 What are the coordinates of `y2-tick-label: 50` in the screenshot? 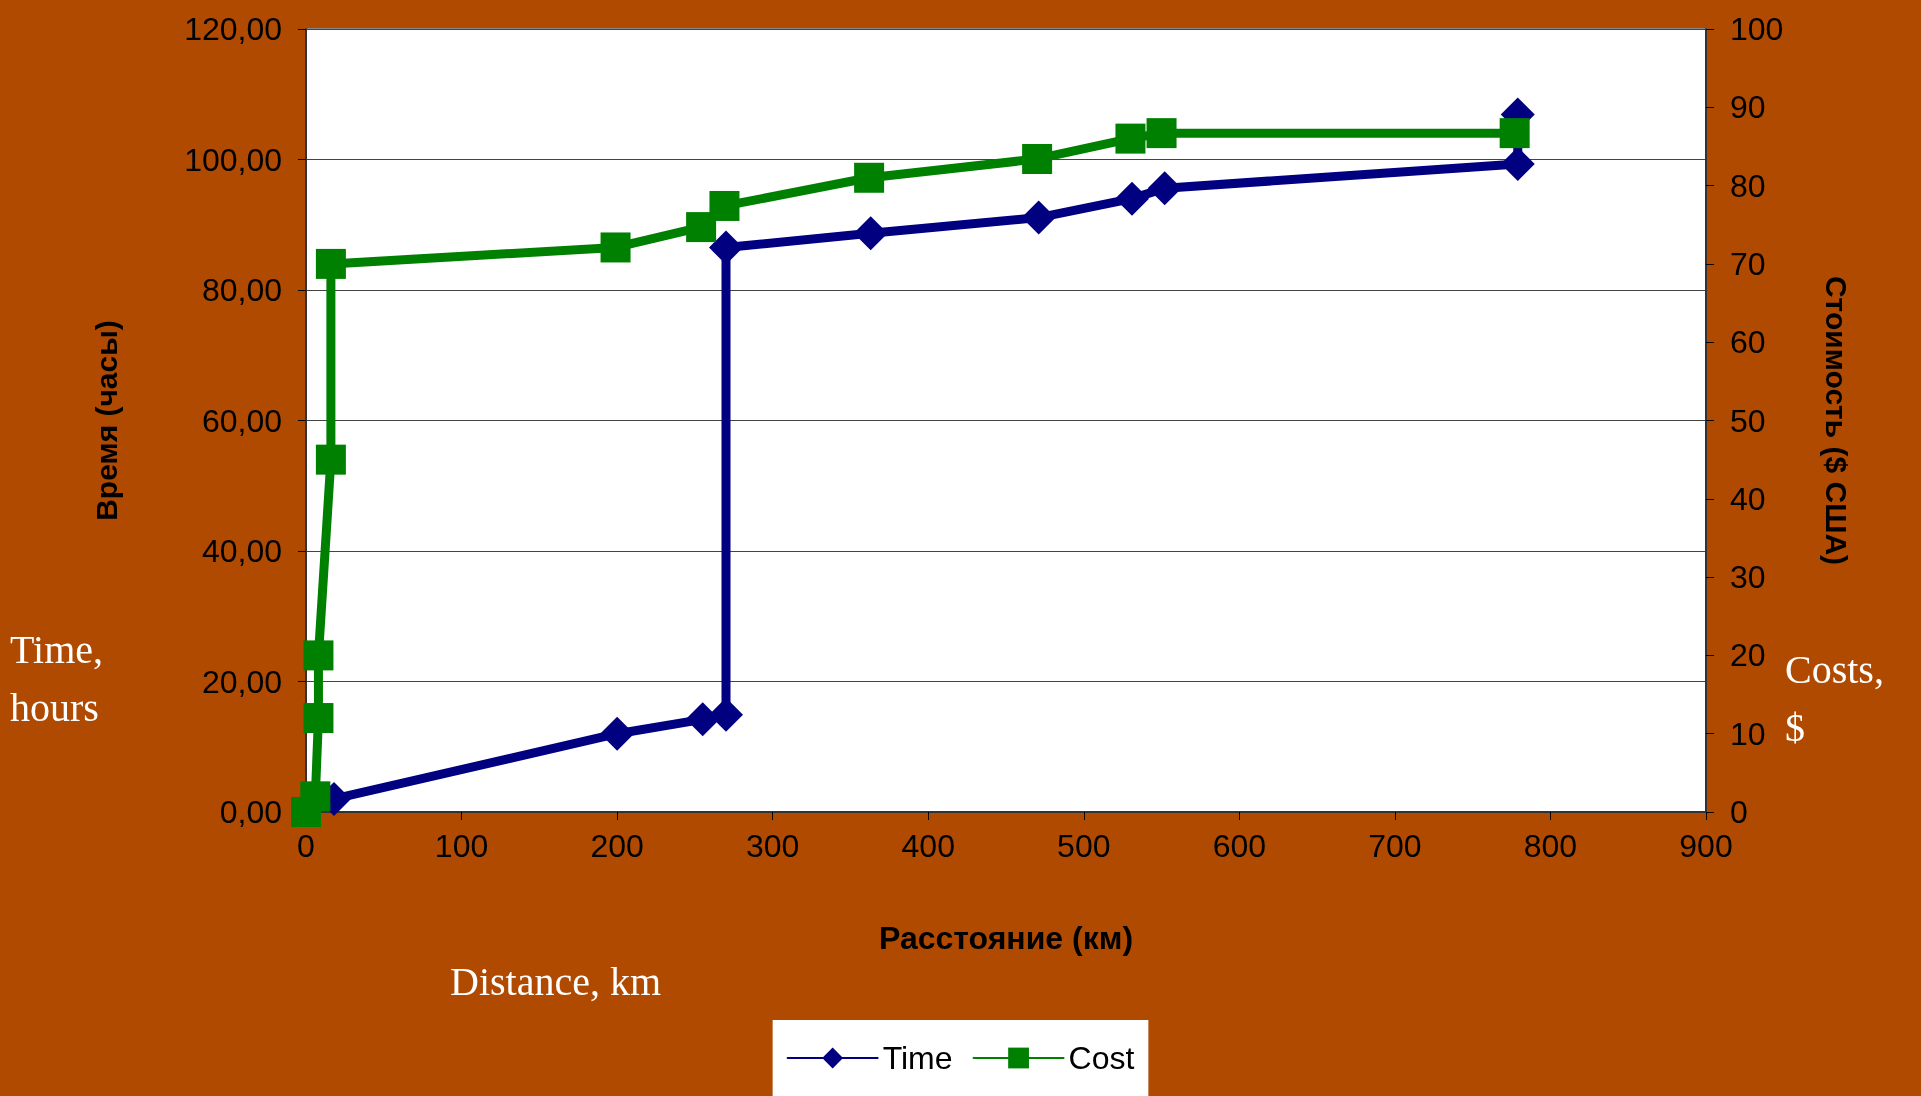 It's located at (1748, 420).